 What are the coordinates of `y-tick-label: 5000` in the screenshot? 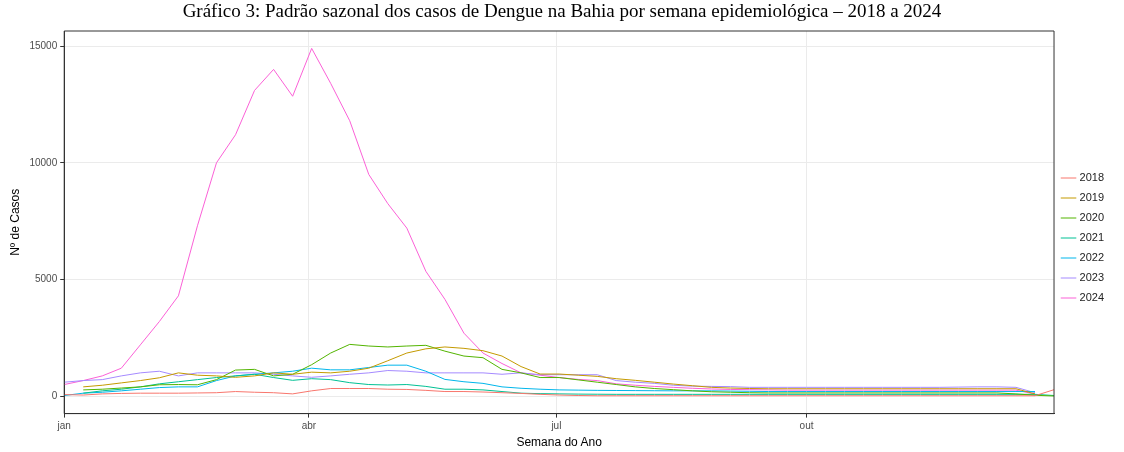 It's located at (46, 279).